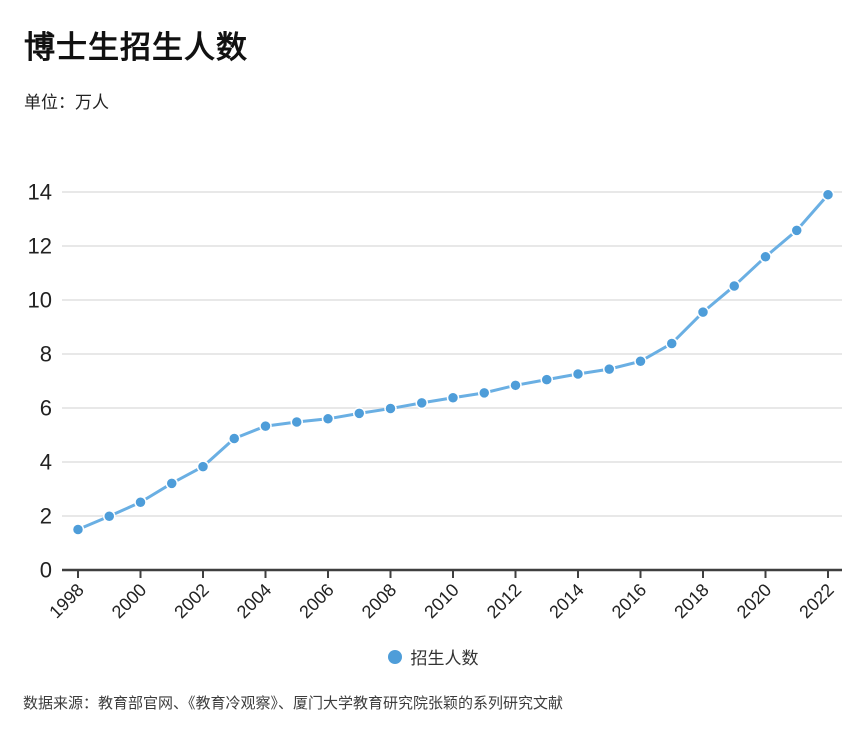  Describe the element at coordinates (46, 462) in the screenshot. I see `y-axis-label: 4` at that location.